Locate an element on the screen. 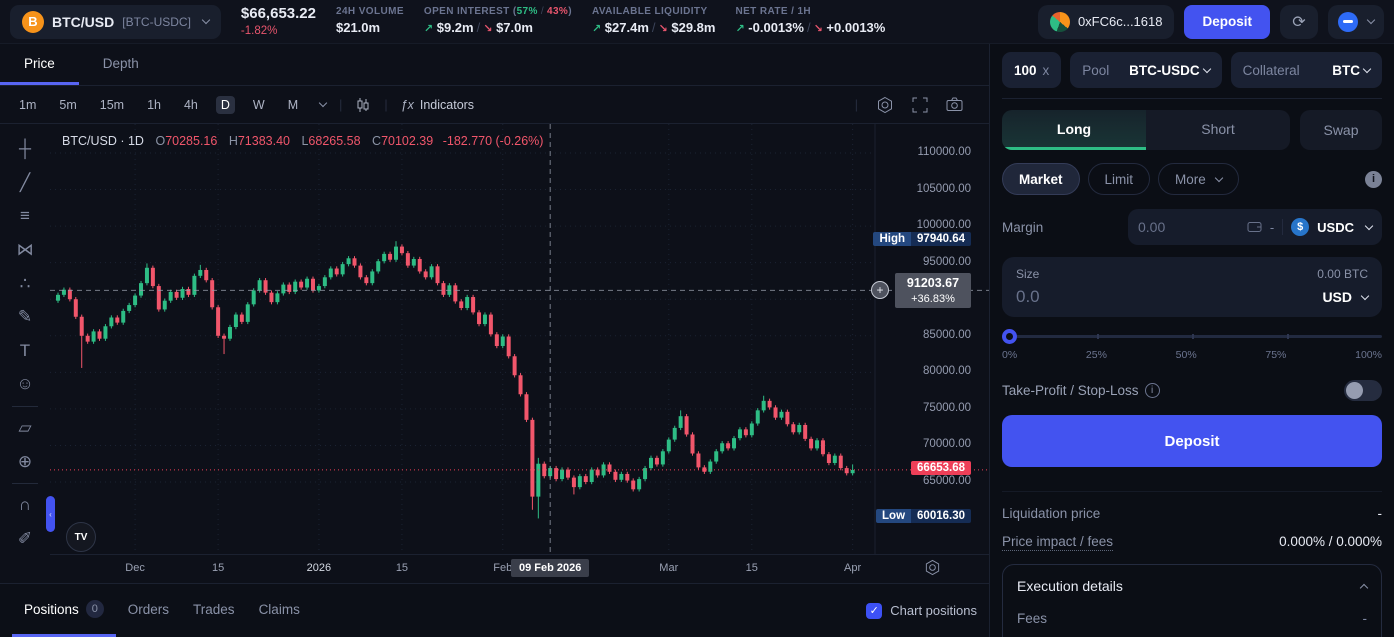 Image resolution: width=1394 pixels, height=637 pixels. timeframe-1m: 1m is located at coordinates (28, 104).